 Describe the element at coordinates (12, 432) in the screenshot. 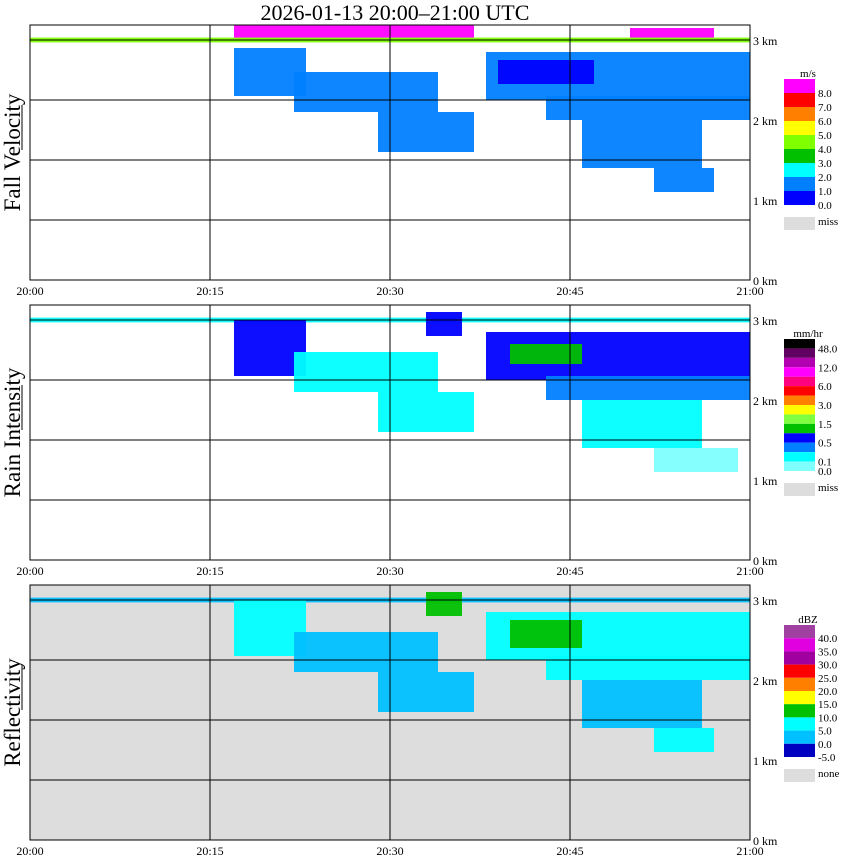

I see `y-axis-label: Rain Intensity` at that location.